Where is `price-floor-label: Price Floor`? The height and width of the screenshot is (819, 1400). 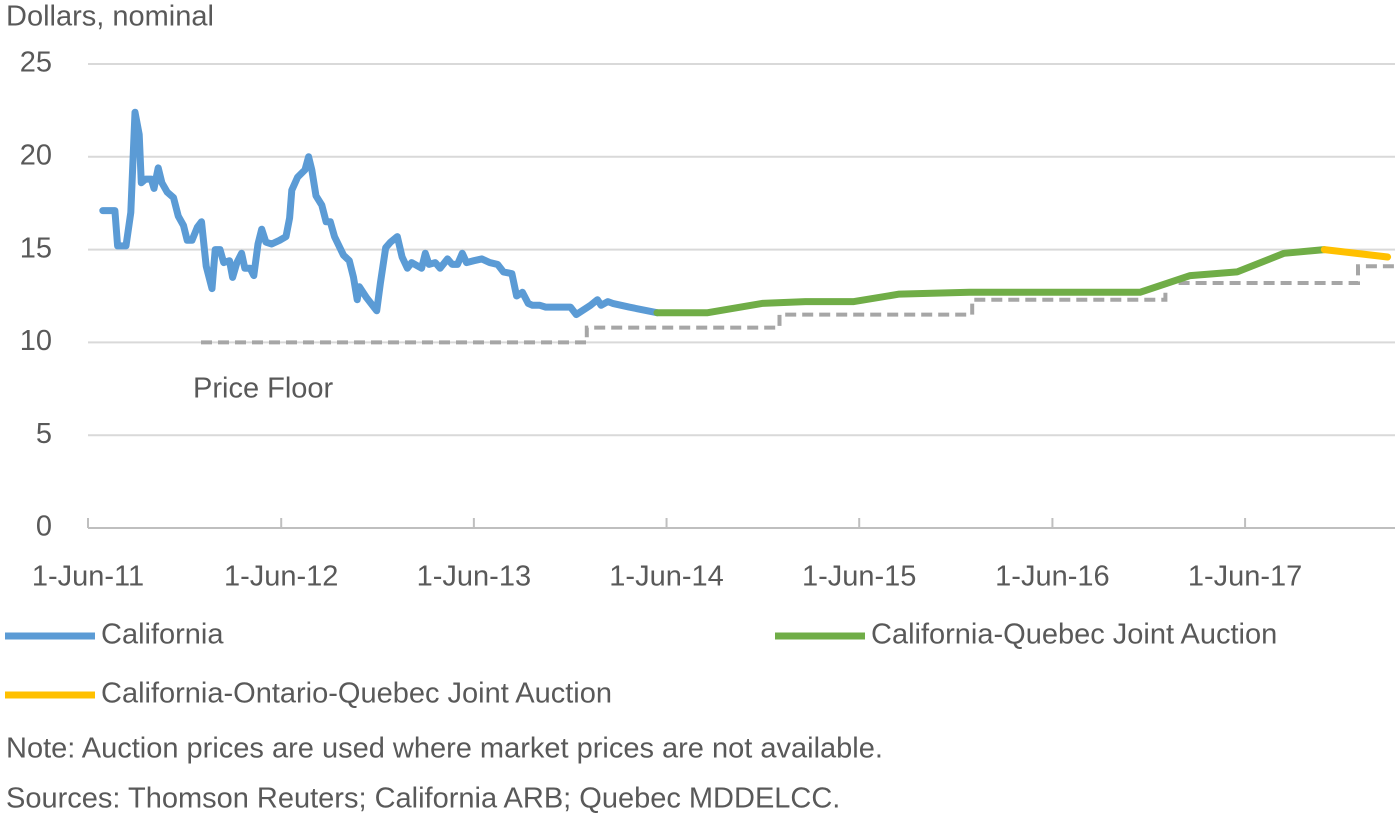 price-floor-label: Price Floor is located at coordinates (263, 389).